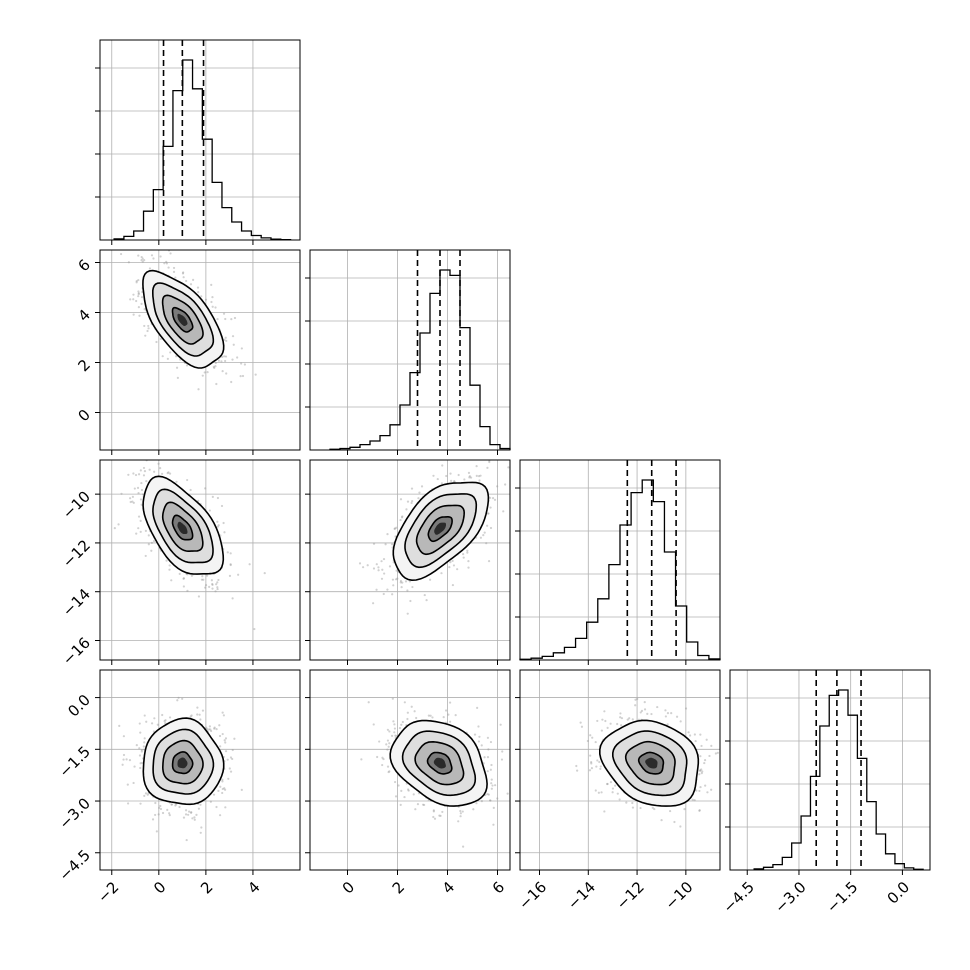 The image size is (970, 970). What do you see at coordinates (183, 525) in the screenshot?
I see `contour-line` at bounding box center [183, 525].